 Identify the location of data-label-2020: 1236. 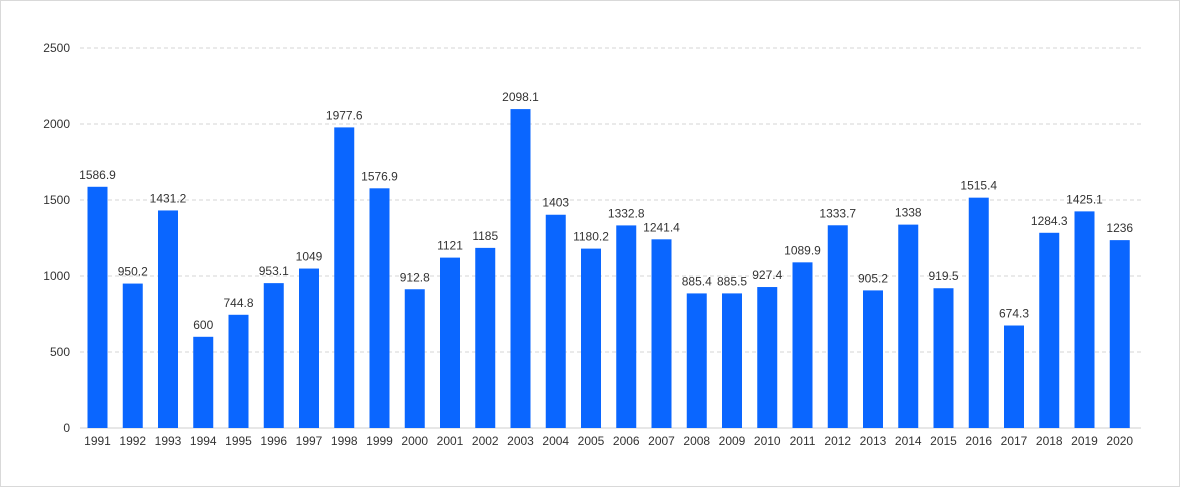
(1119, 228).